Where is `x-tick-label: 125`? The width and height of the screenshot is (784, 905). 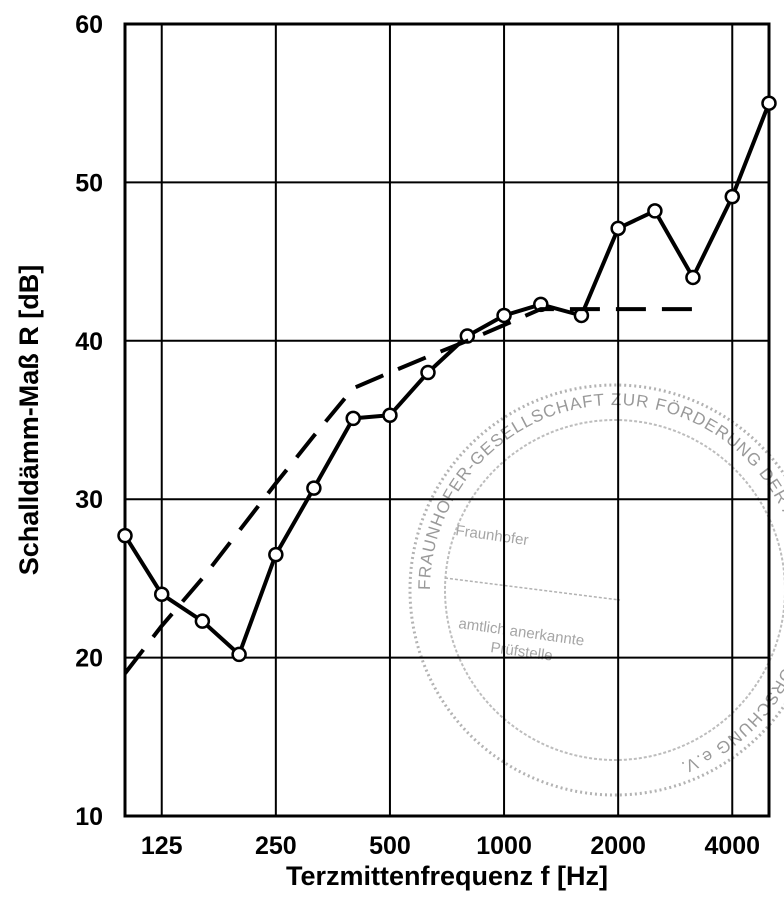 x-tick-label: 125 is located at coordinates (162, 846).